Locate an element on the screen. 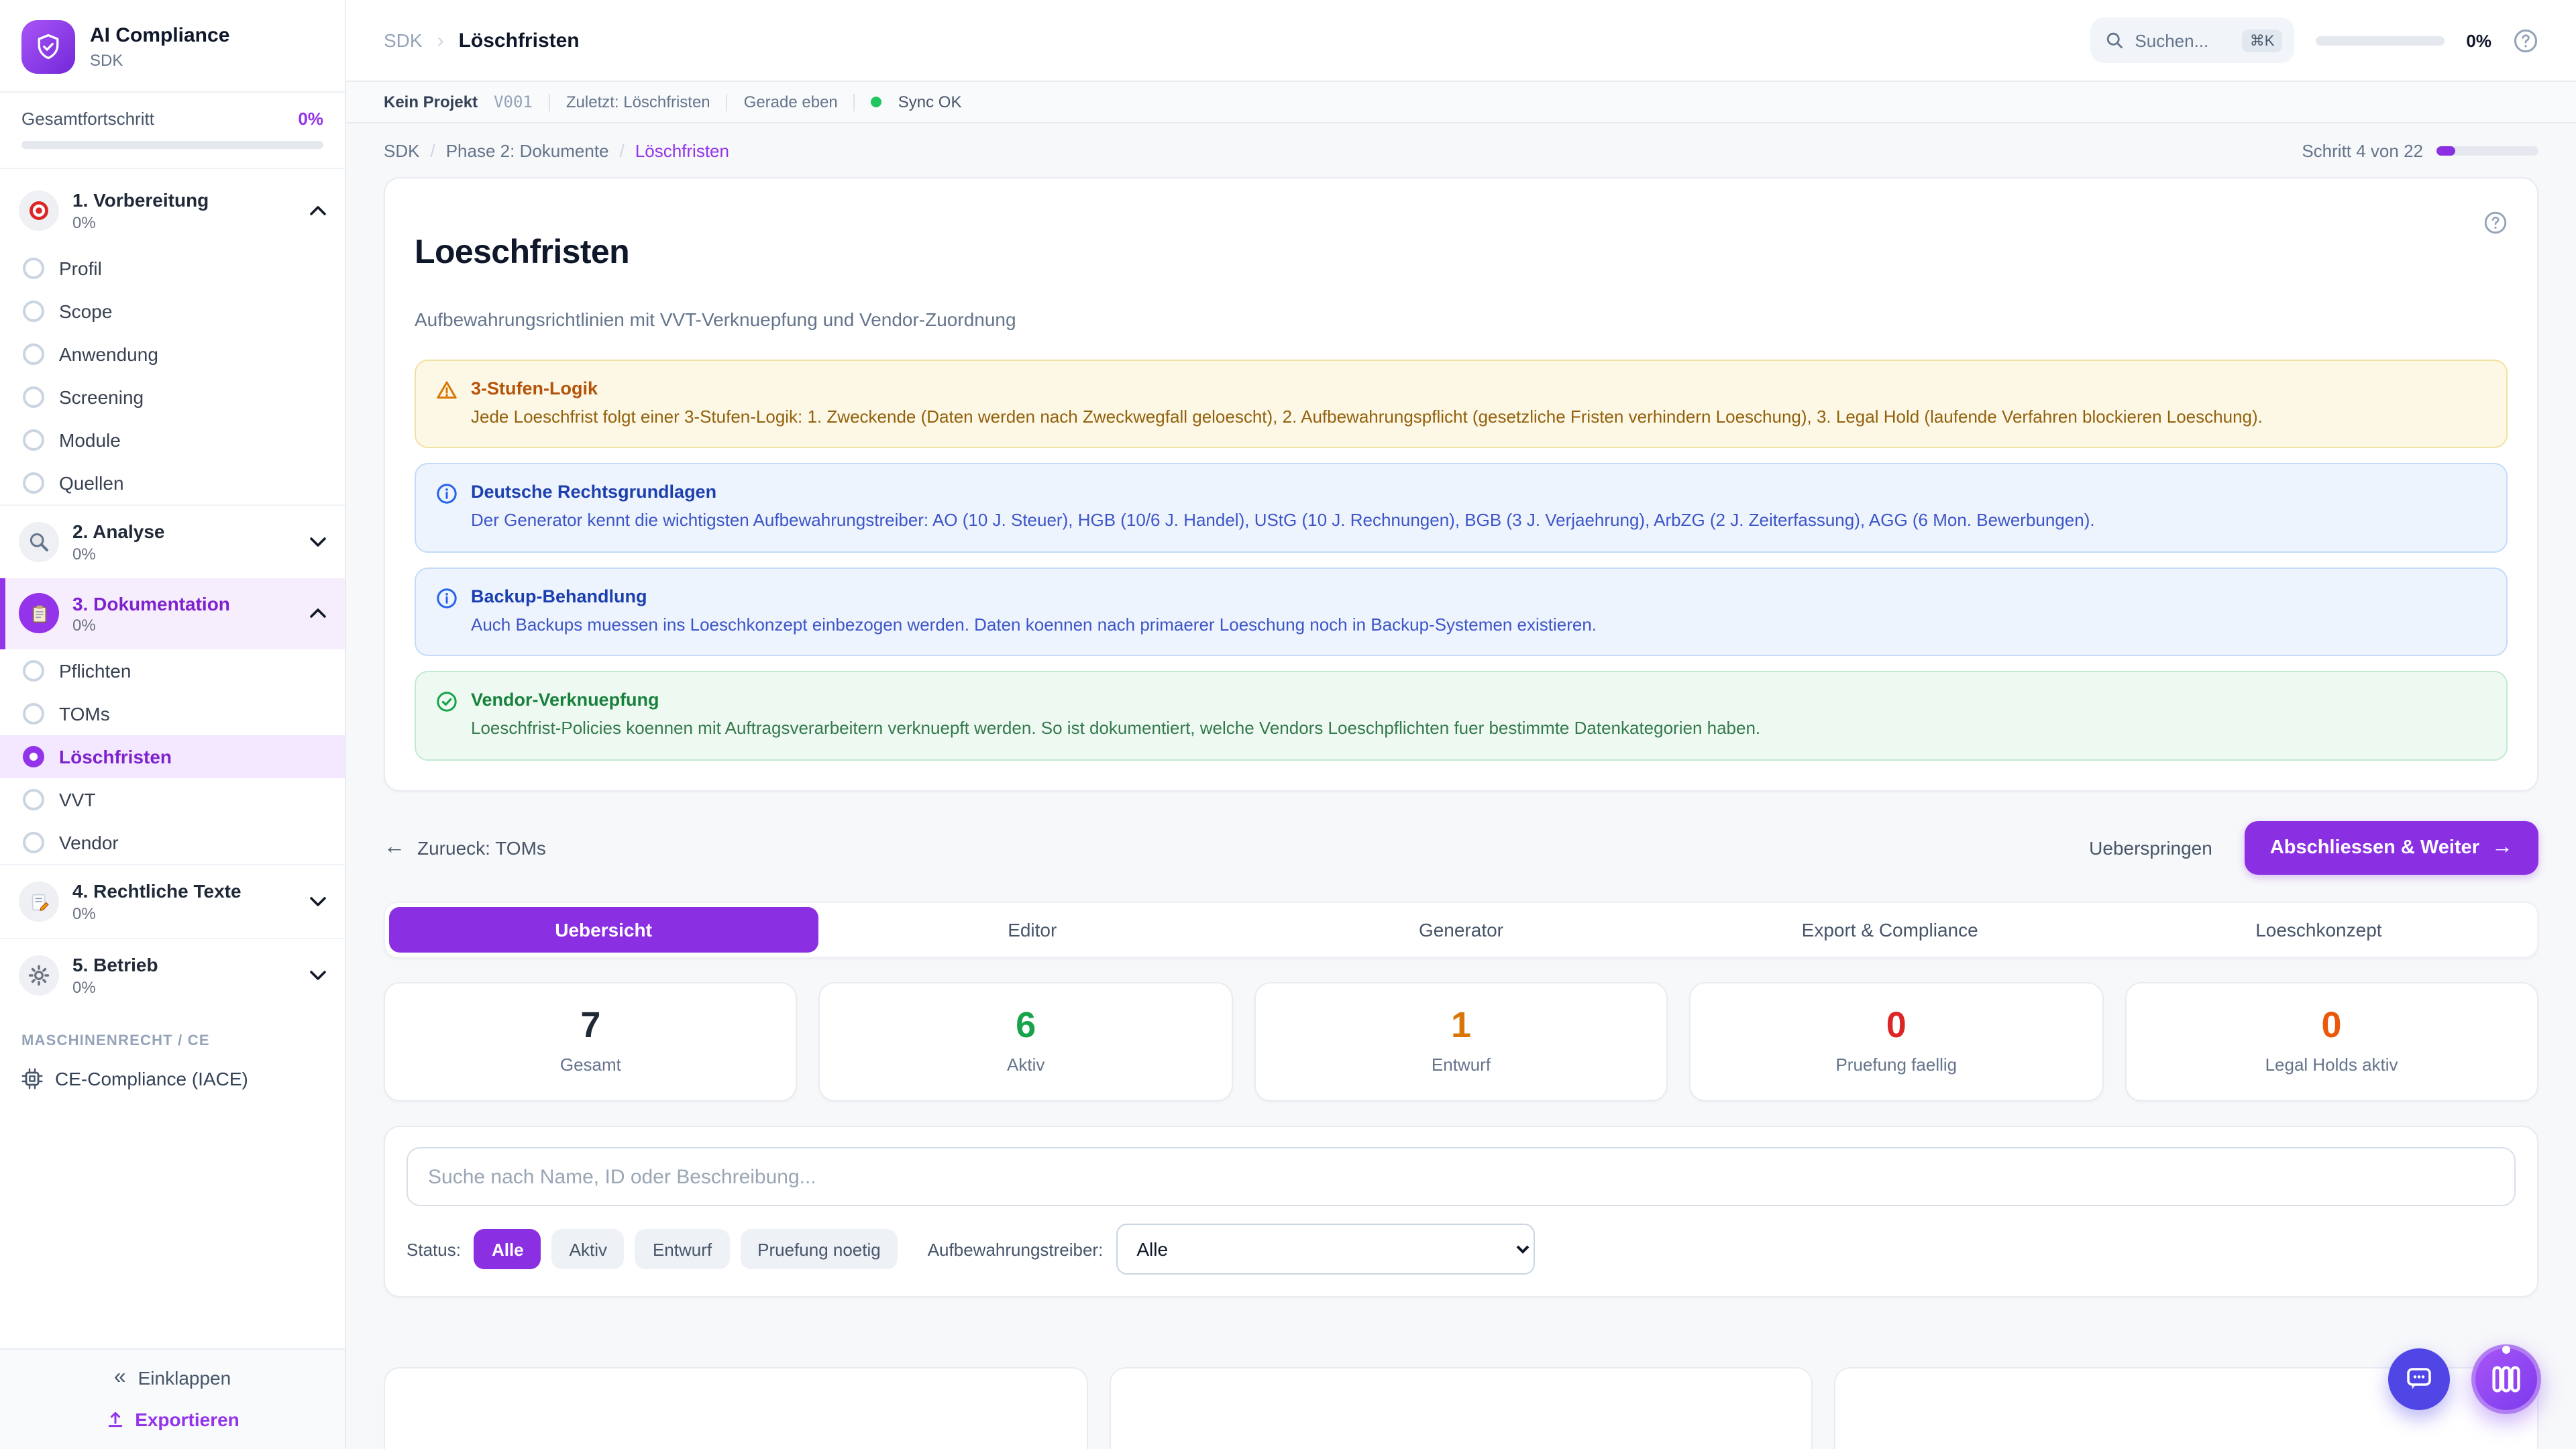 This screenshot has width=2576, height=1449. target-icon is located at coordinates (39, 210).